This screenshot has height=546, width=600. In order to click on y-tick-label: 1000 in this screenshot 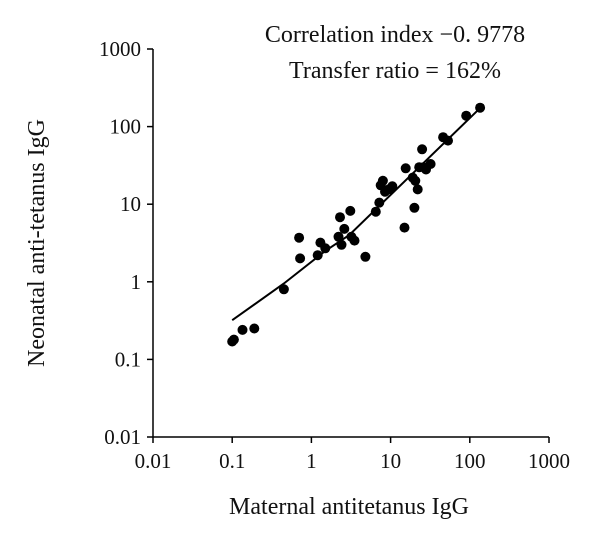, I will do `click(120, 49)`.